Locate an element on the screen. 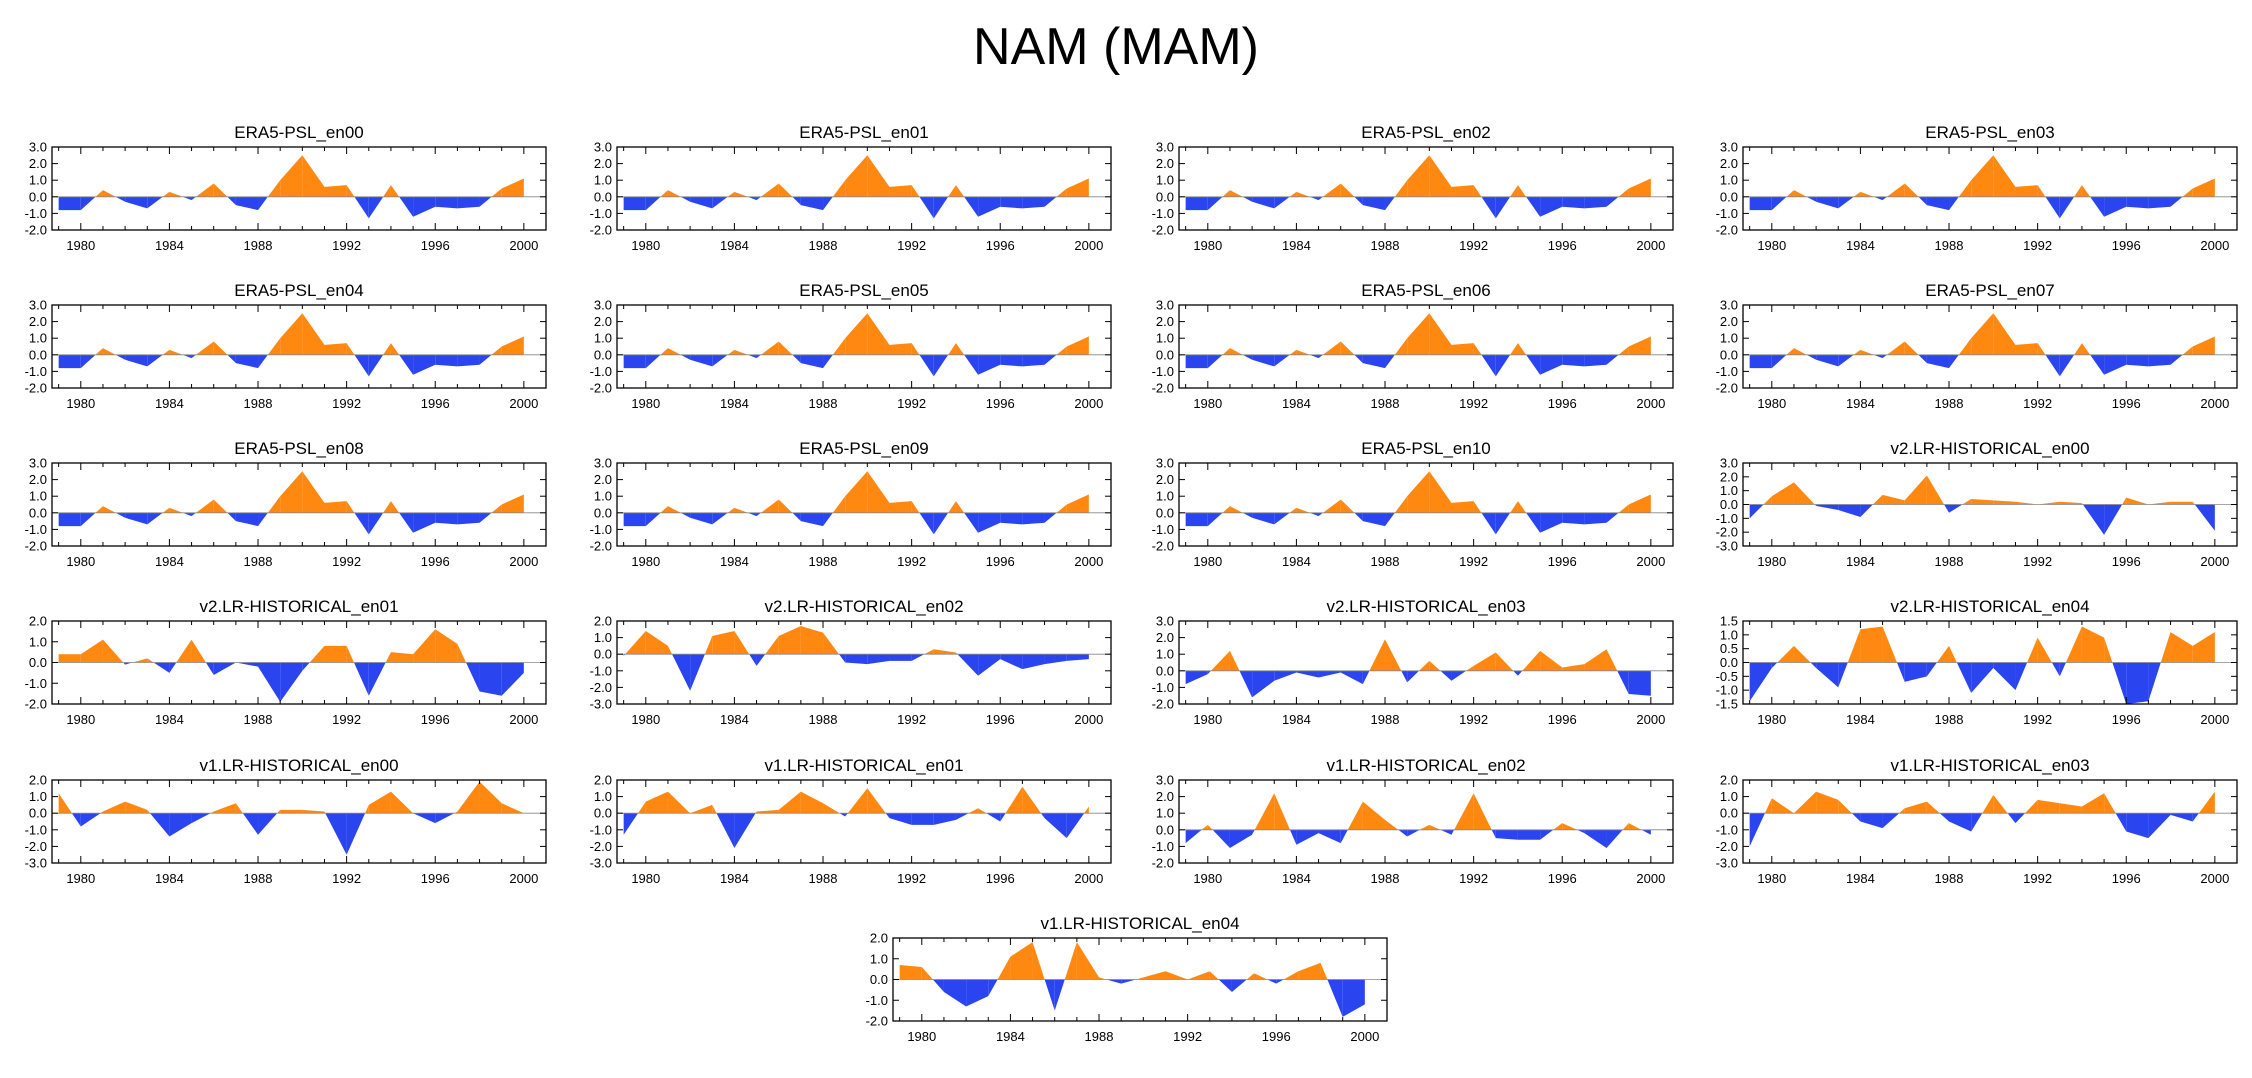 The height and width of the screenshot is (1078, 2252). panel-title: v2.LR-HISTORICAL_en02 is located at coordinates (863, 606).